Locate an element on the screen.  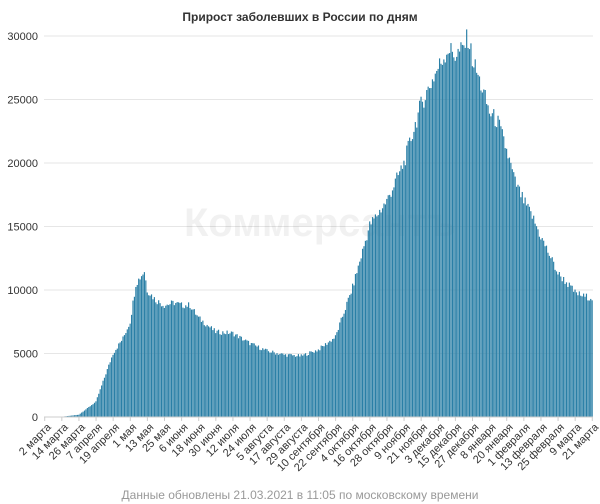
y-tick-label: 15000 is located at coordinates (22, 228).